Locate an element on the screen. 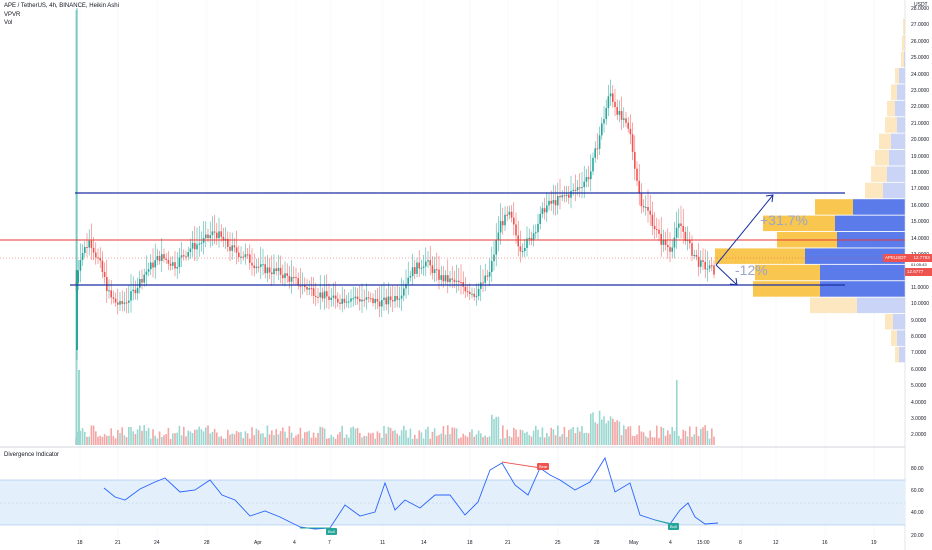 This screenshot has height=550, width=932. time-axis-label: 11 is located at coordinates (383, 543).